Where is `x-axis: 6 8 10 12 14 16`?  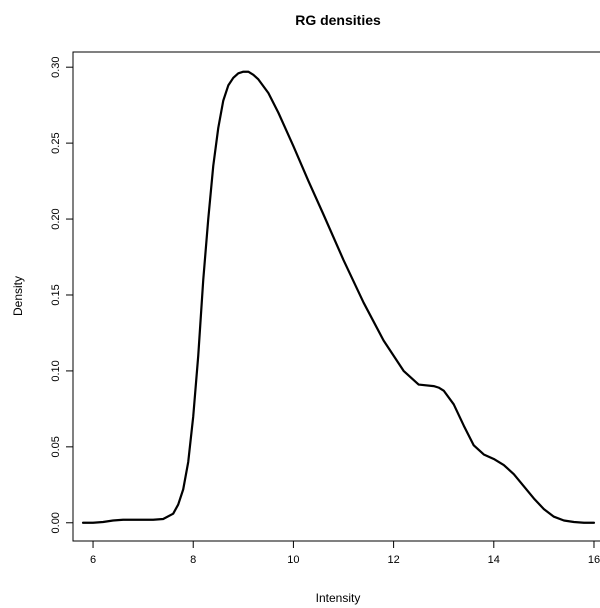 x-axis: 6 8 10 12 14 16 is located at coordinates (345, 553).